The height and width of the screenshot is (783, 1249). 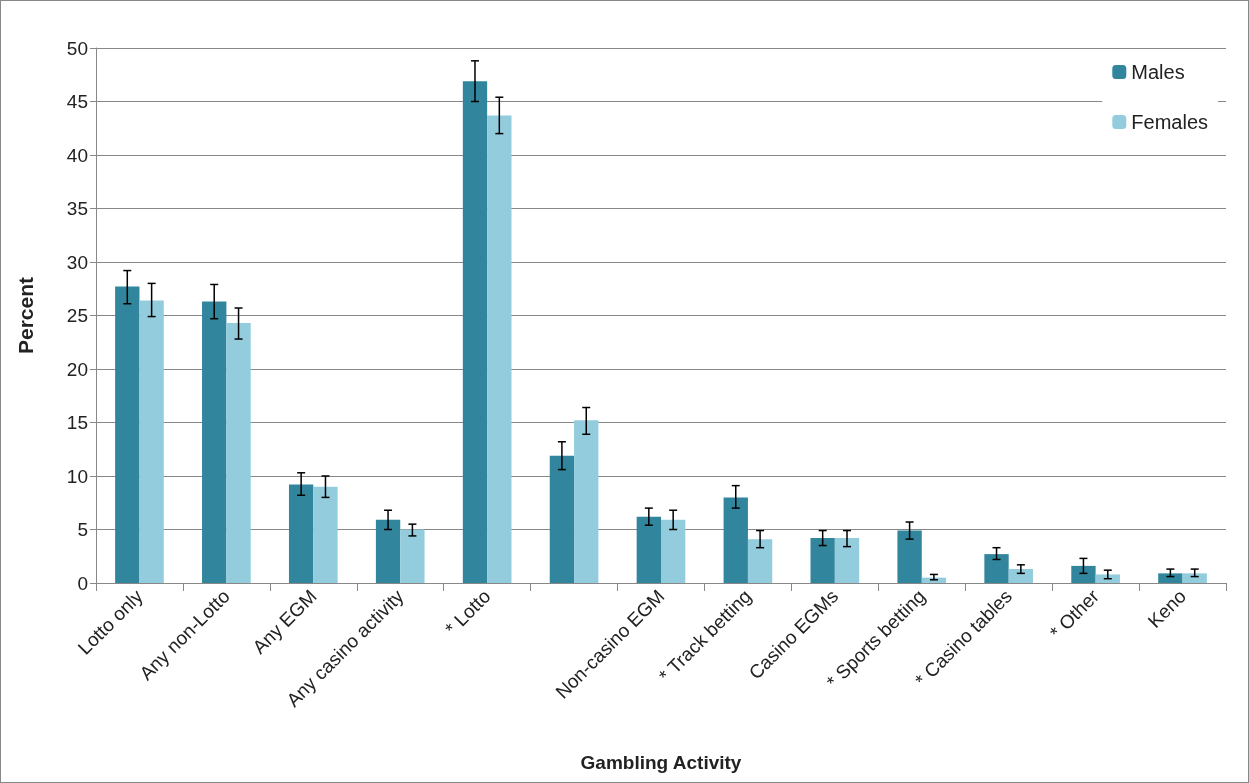 I want to click on legend-label: Males, so click(x=1158, y=72).